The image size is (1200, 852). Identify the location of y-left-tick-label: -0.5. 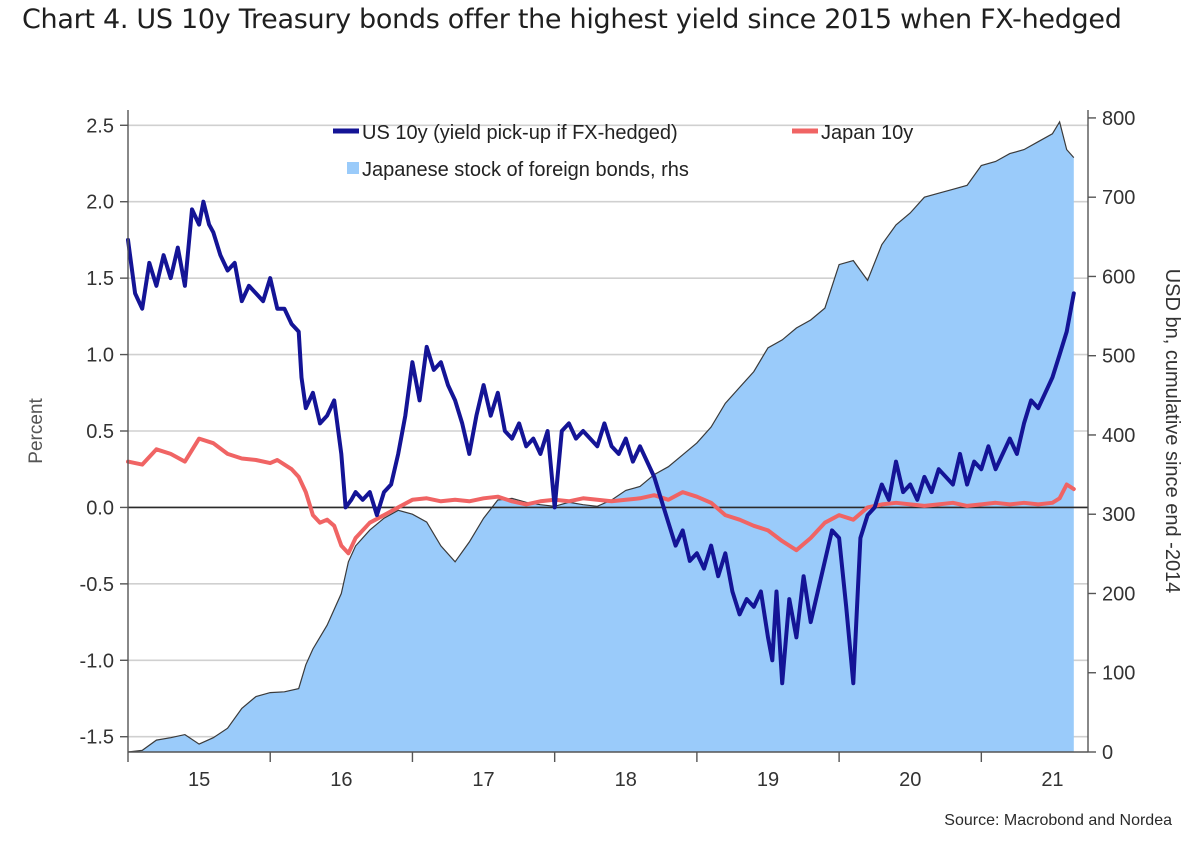
(97, 585).